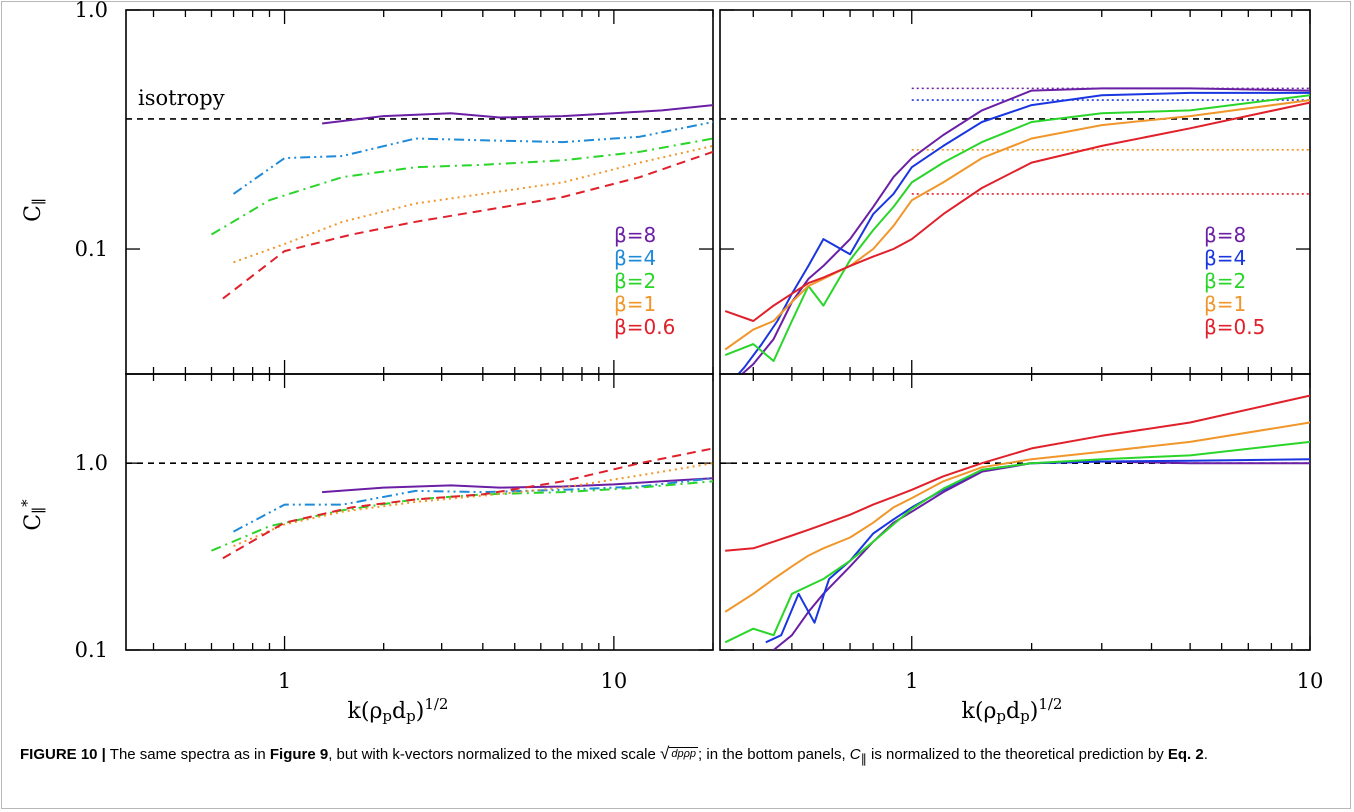 The image size is (1354, 812). What do you see at coordinates (187, 754) in the screenshot?
I see `caption-text-1: The same spectra as in` at bounding box center [187, 754].